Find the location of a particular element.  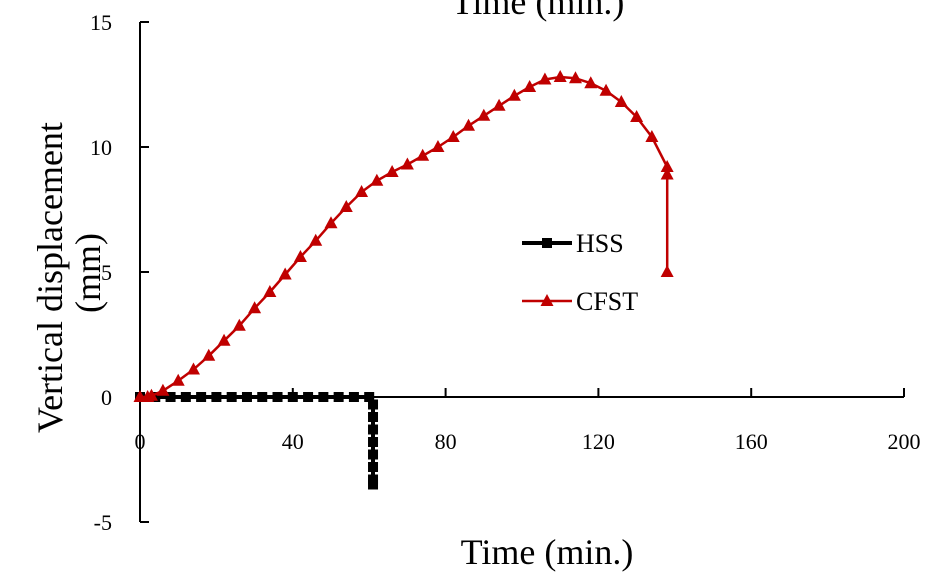

y-tick-label: 15 is located at coordinates (101, 22).